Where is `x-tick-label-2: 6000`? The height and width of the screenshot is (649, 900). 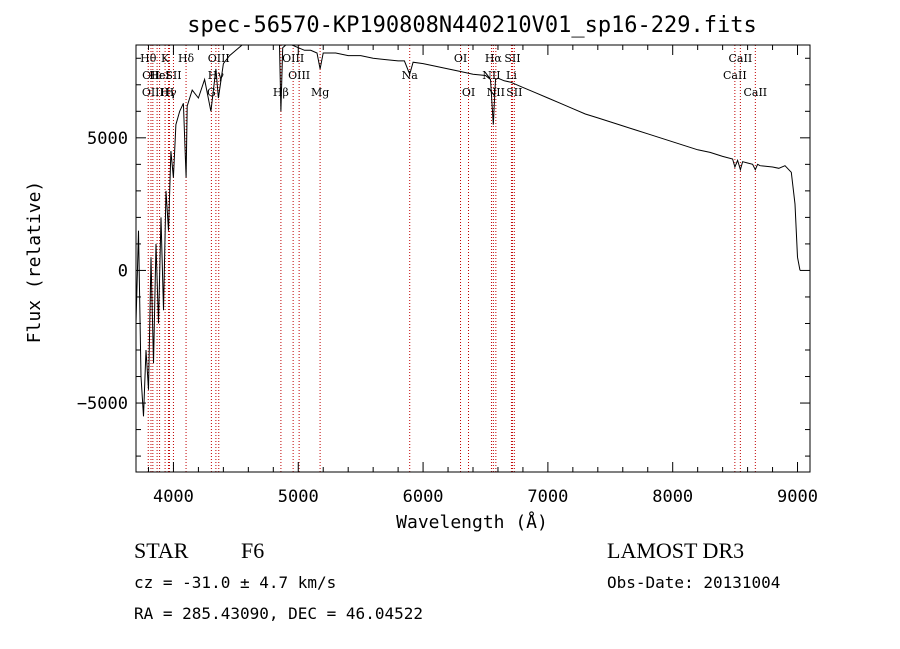
x-tick-label-2: 6000 is located at coordinates (423, 497).